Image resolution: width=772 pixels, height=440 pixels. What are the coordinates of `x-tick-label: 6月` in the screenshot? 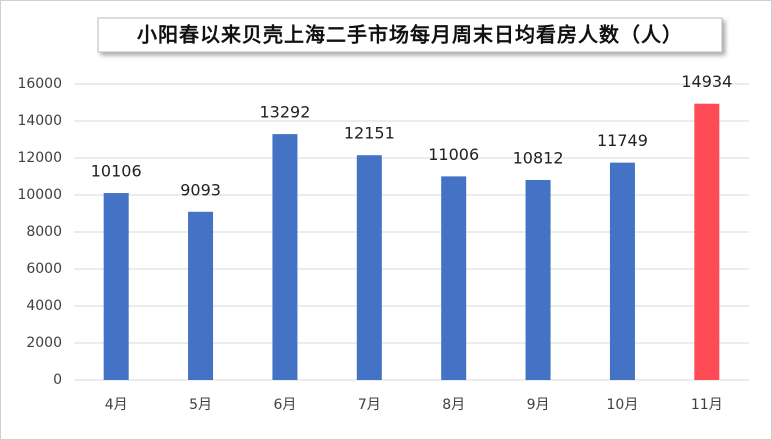 It's located at (284, 405).